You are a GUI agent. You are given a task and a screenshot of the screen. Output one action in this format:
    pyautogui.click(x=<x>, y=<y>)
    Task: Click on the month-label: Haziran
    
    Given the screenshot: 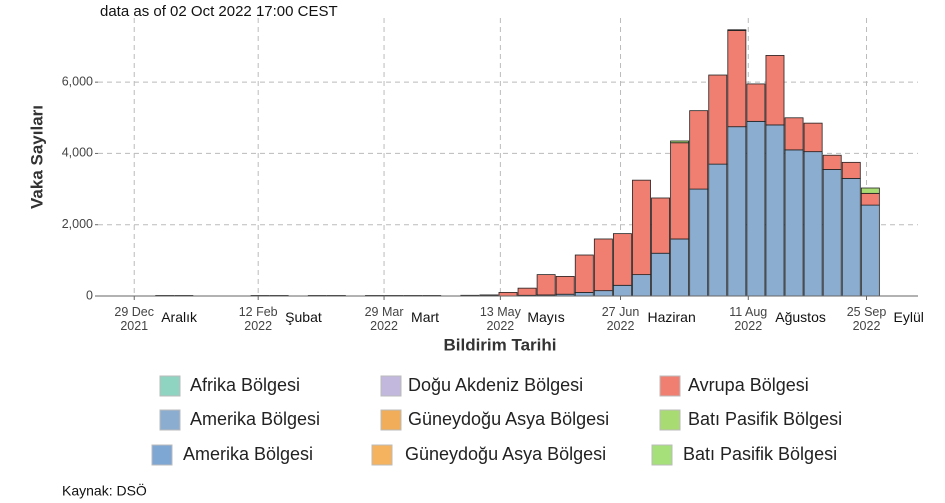 What is the action you would take?
    pyautogui.click(x=671, y=317)
    